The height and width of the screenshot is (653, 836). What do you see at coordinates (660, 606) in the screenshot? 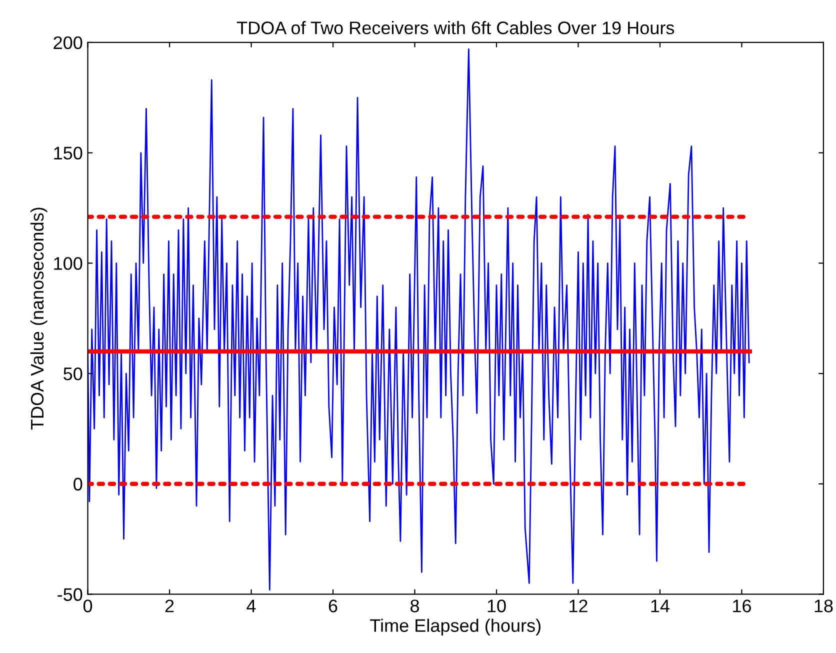
I see `x-tick-label: 14` at bounding box center [660, 606].